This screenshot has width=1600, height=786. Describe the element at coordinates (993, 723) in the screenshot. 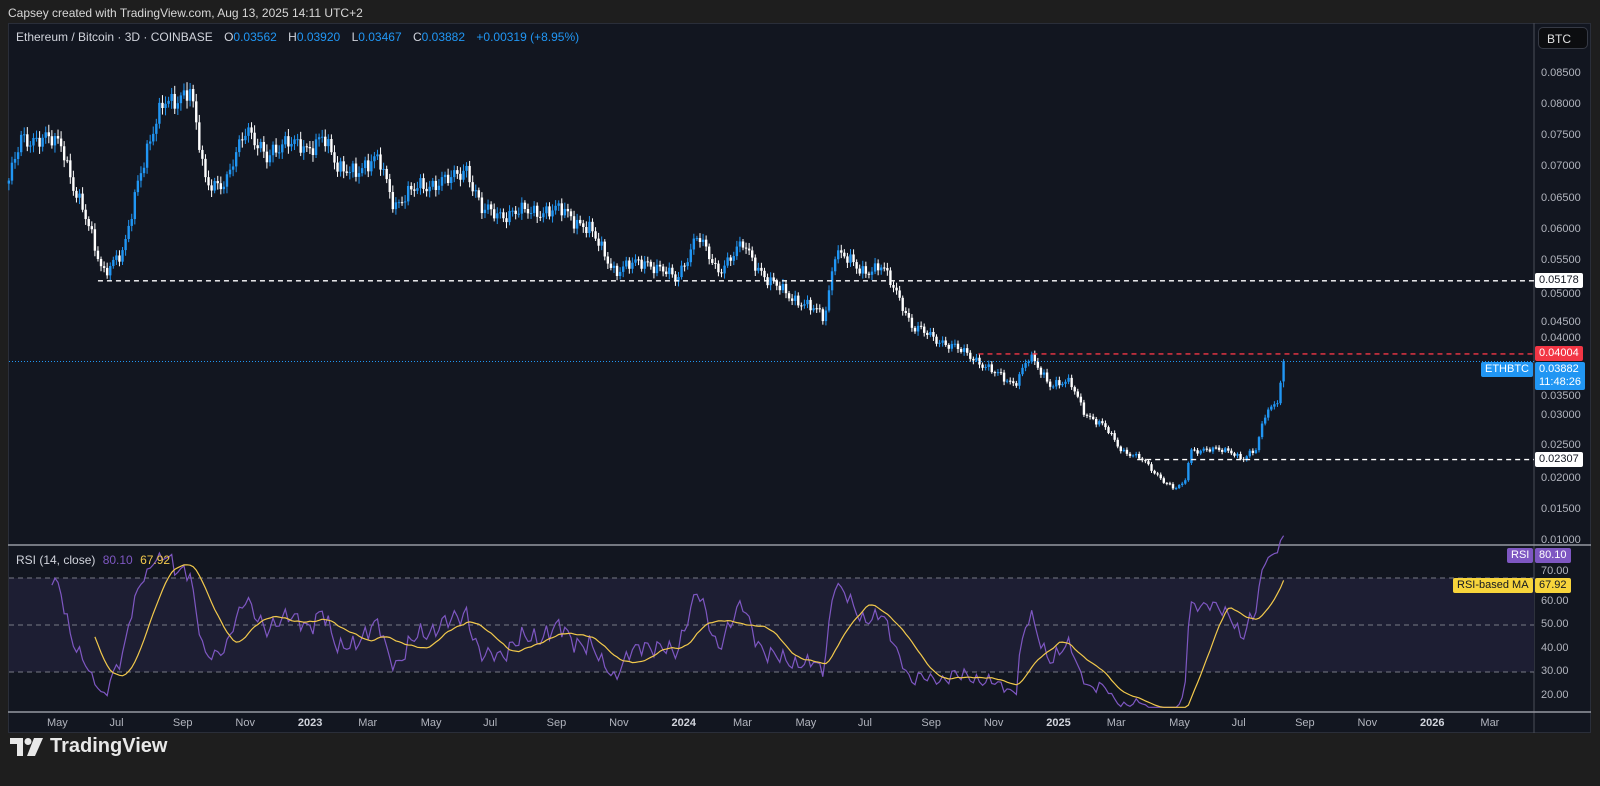

I see `time-tick-label: Nov` at that location.